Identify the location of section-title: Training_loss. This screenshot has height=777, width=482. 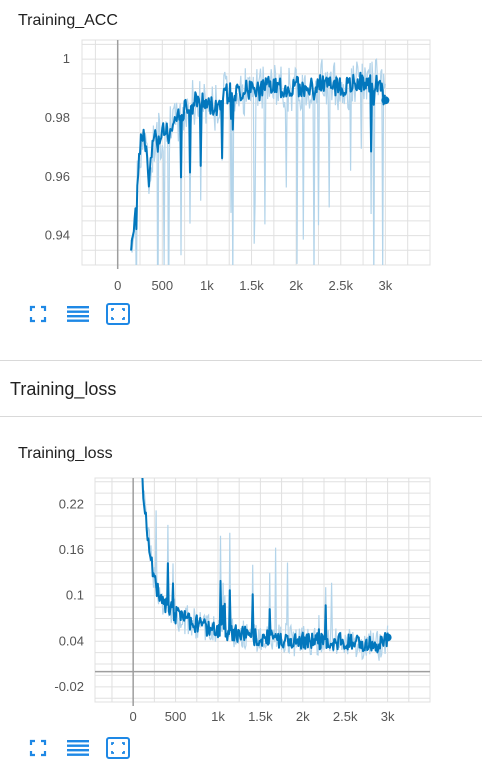
(63, 389).